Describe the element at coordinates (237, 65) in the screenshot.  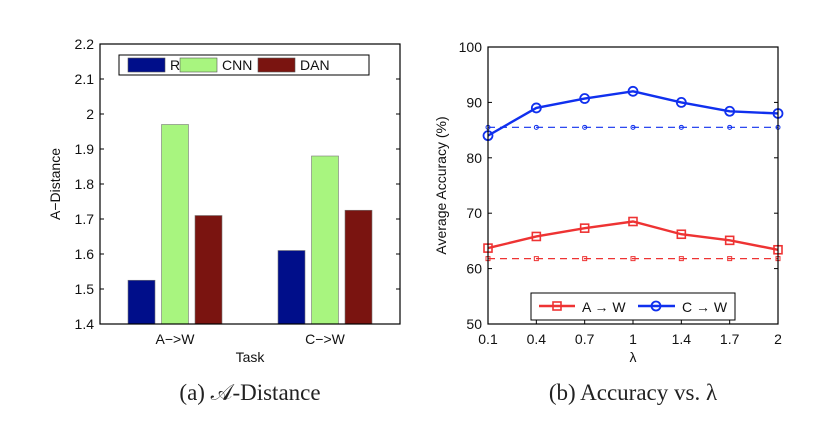
I see `legend-label: CNN` at that location.